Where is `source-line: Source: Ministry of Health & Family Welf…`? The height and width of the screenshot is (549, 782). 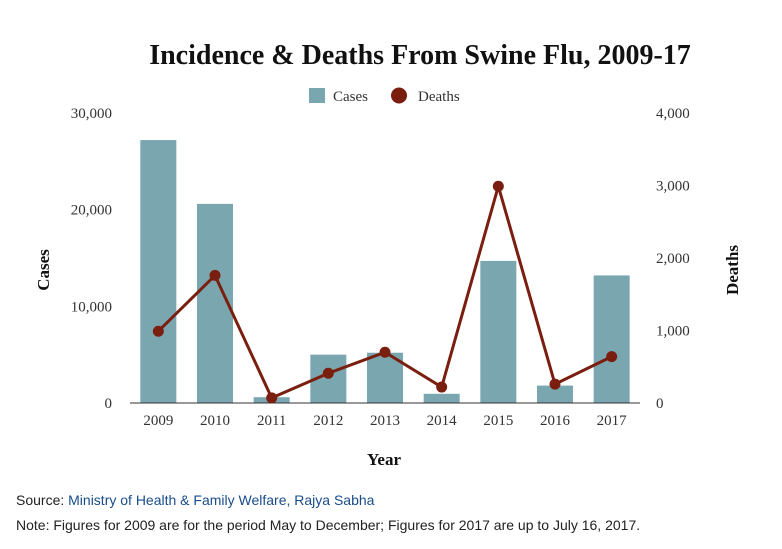 source-line: Source: Ministry of Health & Family Welf… is located at coordinates (195, 500).